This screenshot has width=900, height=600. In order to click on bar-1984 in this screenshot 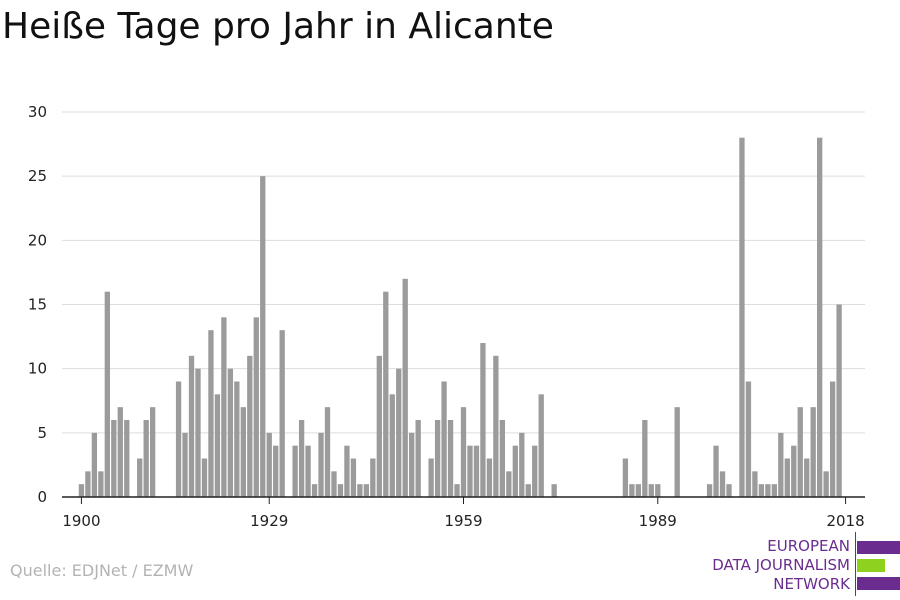, I will do `click(625, 477)`.